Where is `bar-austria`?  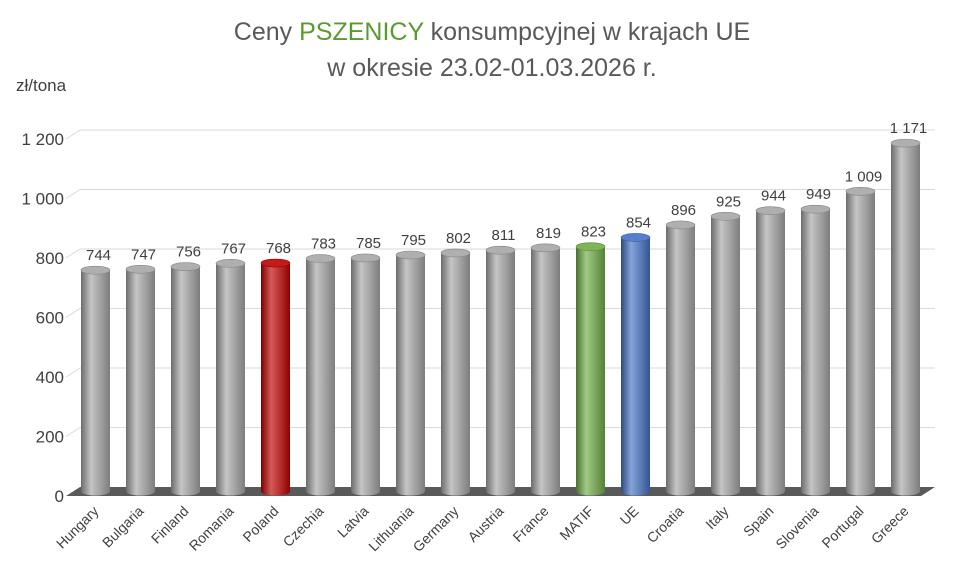 bar-austria is located at coordinates (500, 370).